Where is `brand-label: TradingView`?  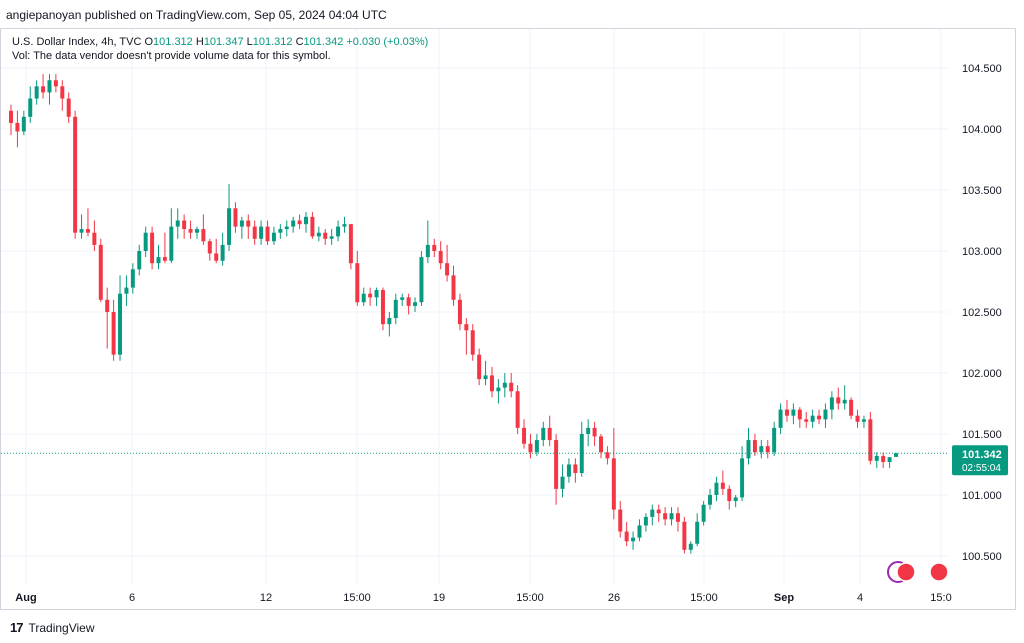
brand-label: TradingView is located at coordinates (61, 627).